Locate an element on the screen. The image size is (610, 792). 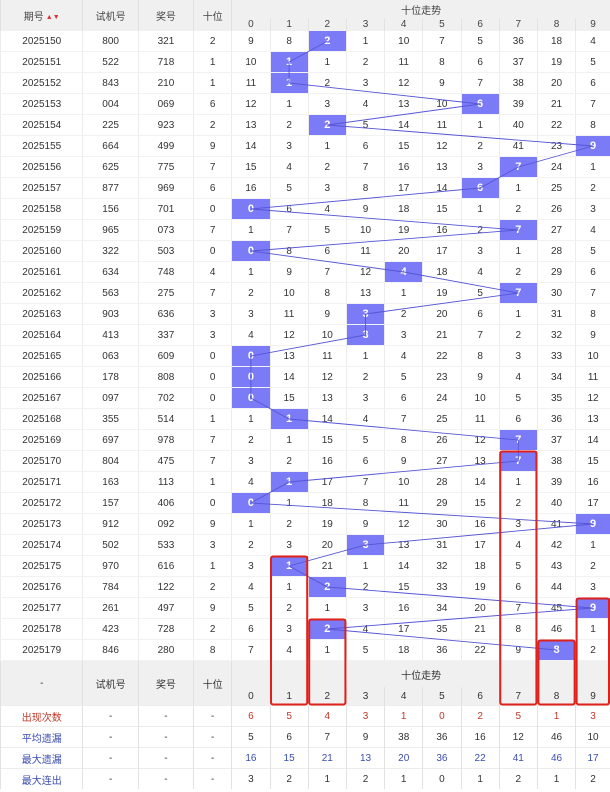
table-row: 2025164 413 337 3 4 12 10 3 3 21 7 2 32 9 is located at coordinates (305, 335).